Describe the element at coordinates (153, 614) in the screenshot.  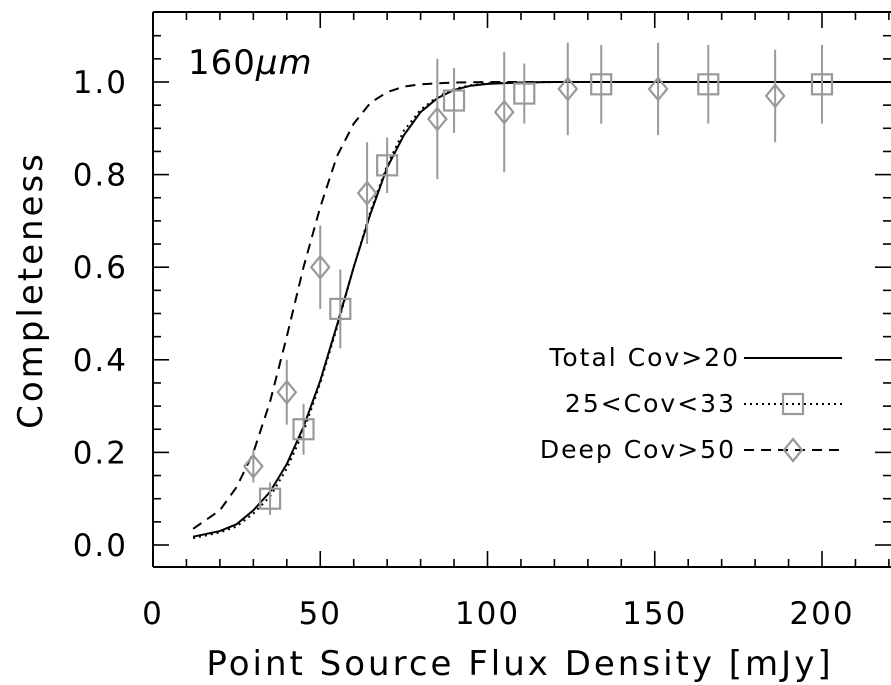
I see `x-tick-label: 0` at that location.